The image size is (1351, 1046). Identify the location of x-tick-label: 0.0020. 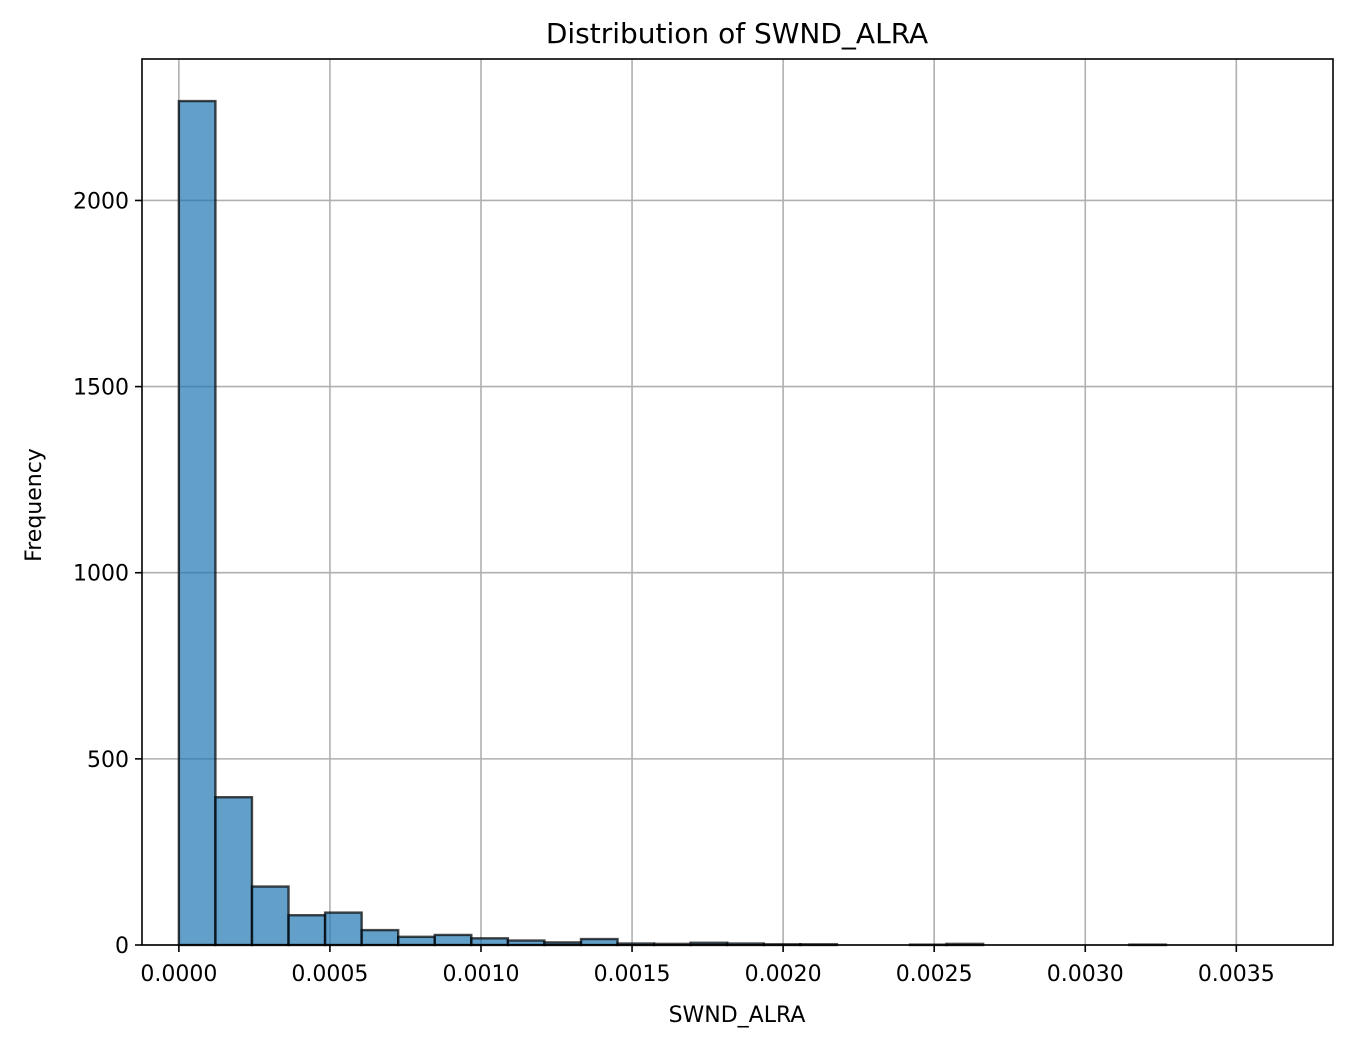
(783, 974).